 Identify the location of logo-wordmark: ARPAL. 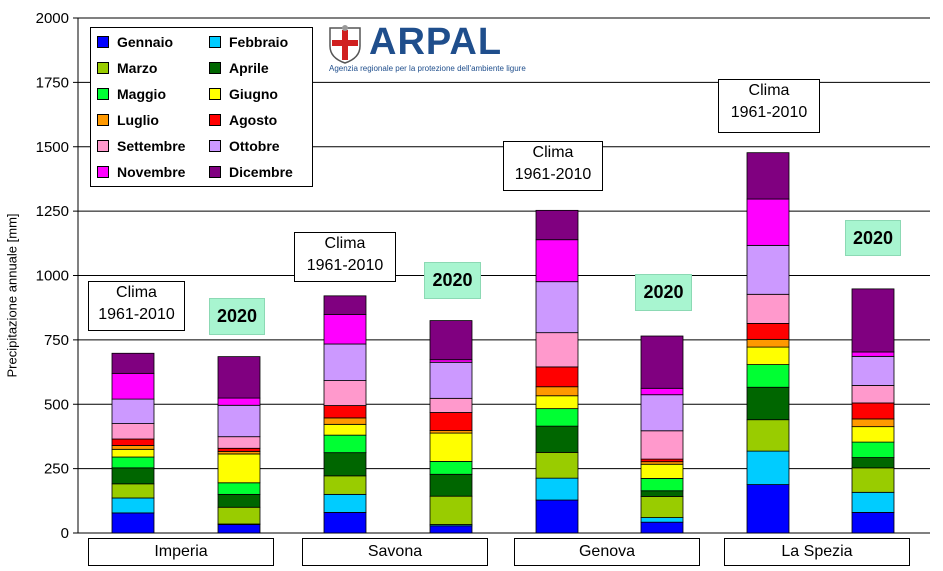
(436, 42).